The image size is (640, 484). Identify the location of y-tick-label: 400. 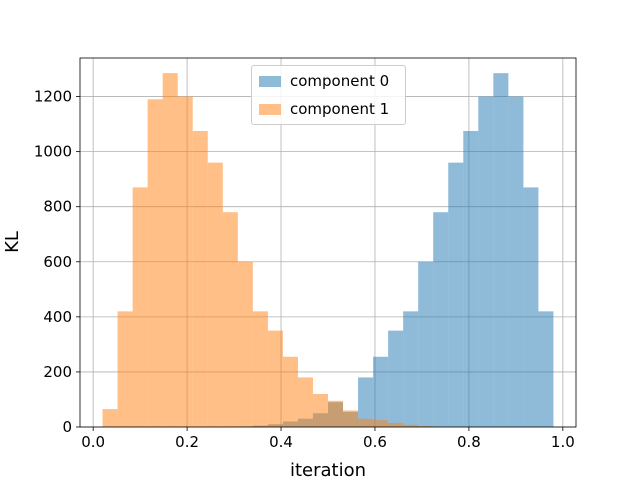
(57, 317).